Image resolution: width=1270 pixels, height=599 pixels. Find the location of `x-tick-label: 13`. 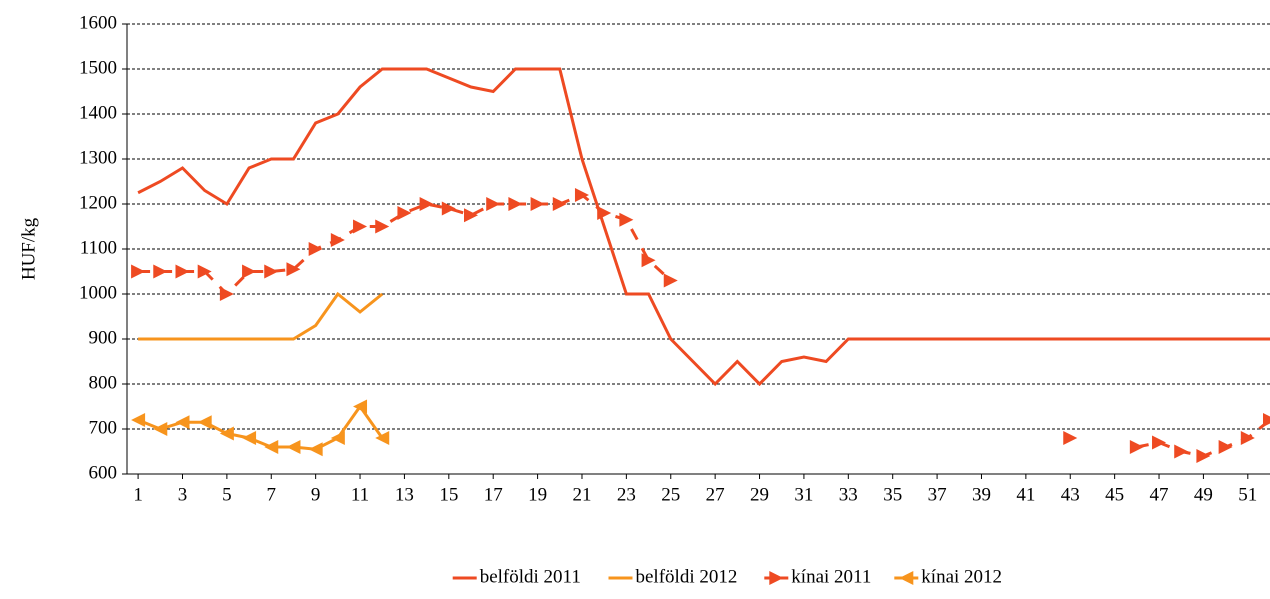

x-tick-label: 13 is located at coordinates (404, 494).